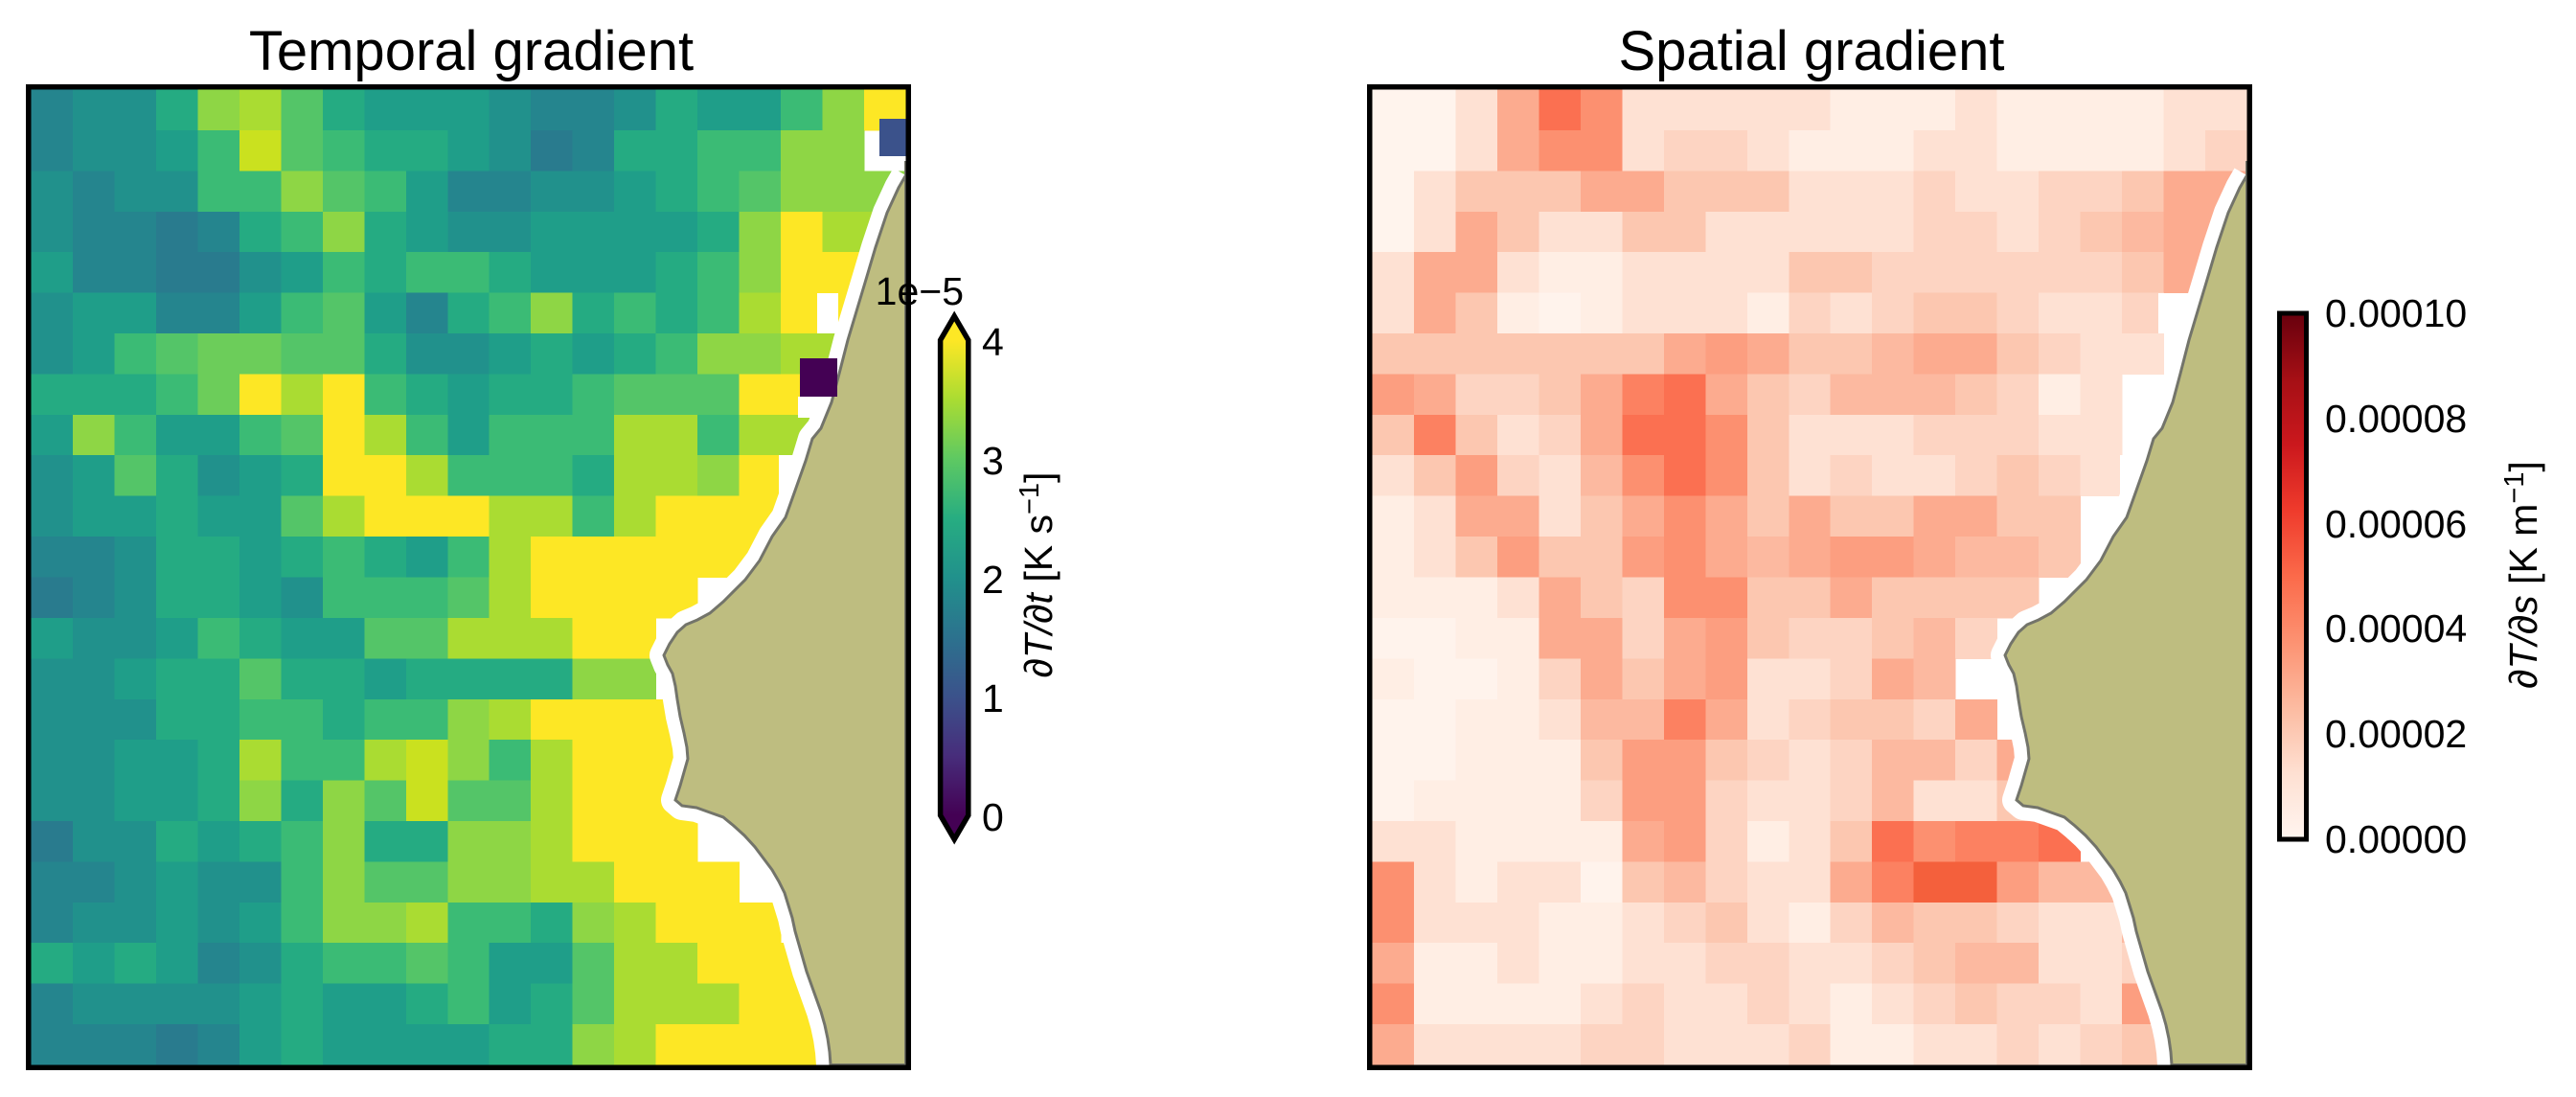 The height and width of the screenshot is (1097, 2576). Describe the element at coordinates (2396, 419) in the screenshot. I see `svg-text: 0.00008` at that location.